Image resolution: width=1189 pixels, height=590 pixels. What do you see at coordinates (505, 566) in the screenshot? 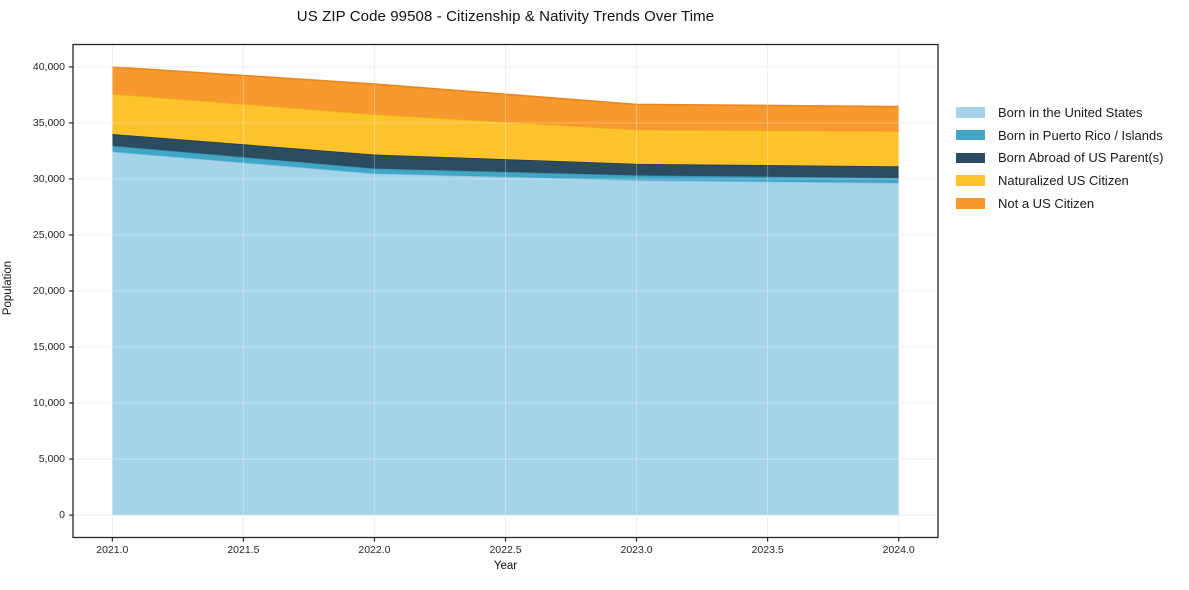
I see `x-axis-label: Year` at bounding box center [505, 566].